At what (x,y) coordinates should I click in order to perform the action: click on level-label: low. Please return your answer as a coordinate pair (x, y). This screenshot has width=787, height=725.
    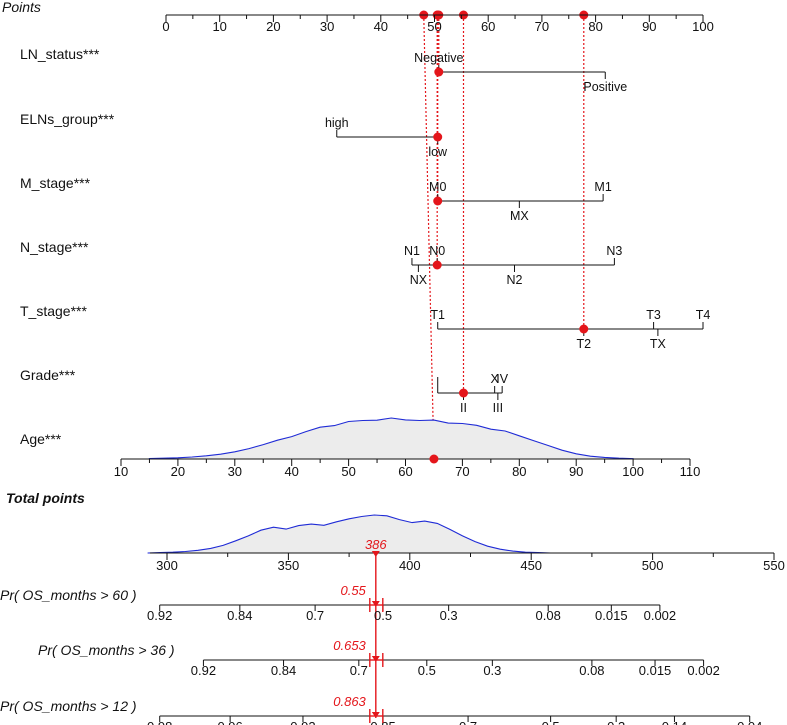
    Looking at the image, I should click on (438, 152).